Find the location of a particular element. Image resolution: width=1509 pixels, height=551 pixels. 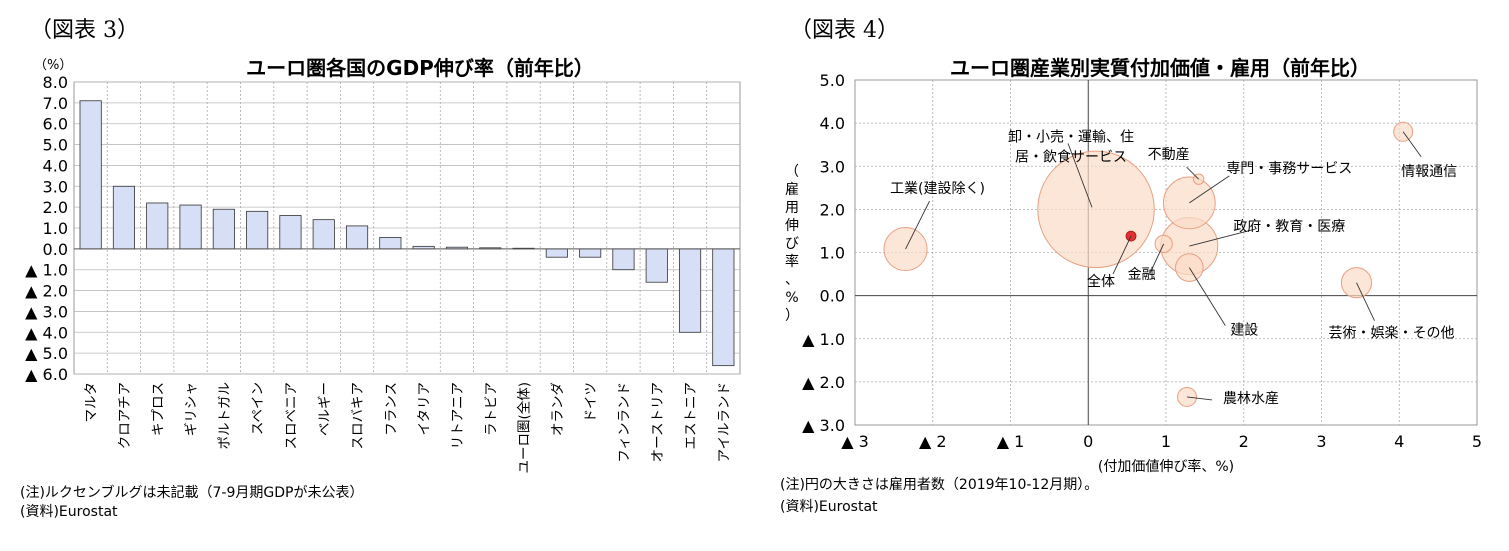

chart-source: (資料)Eurostat is located at coordinates (829, 507).